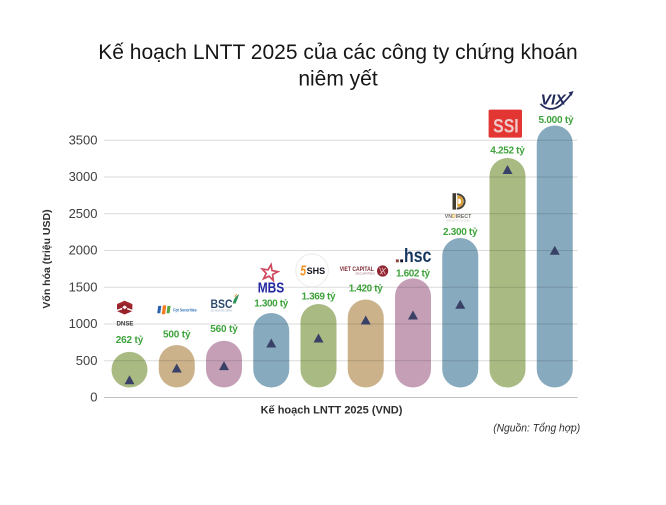 The width and height of the screenshot is (666, 505). Describe the element at coordinates (83, 250) in the screenshot. I see `svg-text: 2000` at that location.